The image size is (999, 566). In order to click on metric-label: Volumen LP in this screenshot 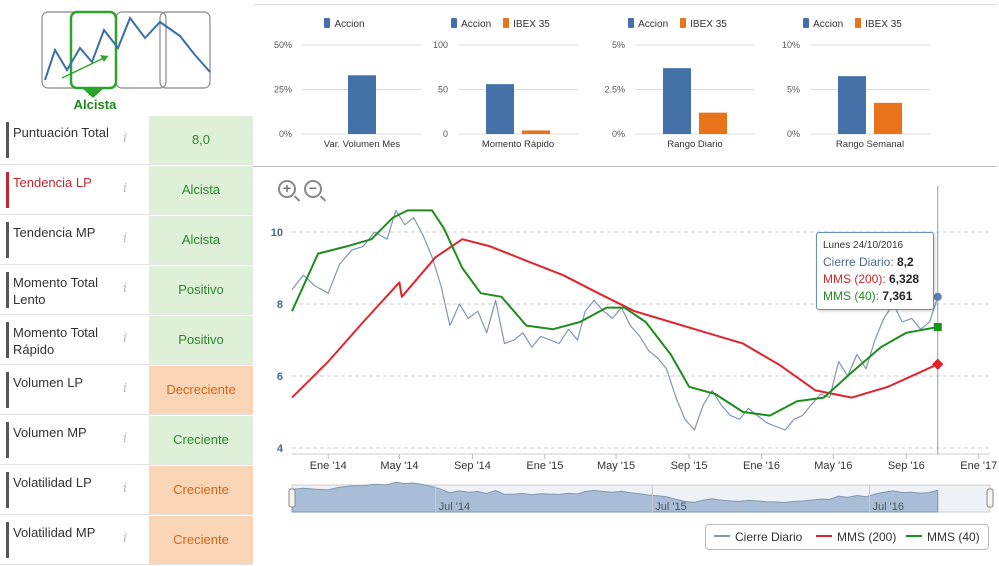, I will do `click(48, 382)`.